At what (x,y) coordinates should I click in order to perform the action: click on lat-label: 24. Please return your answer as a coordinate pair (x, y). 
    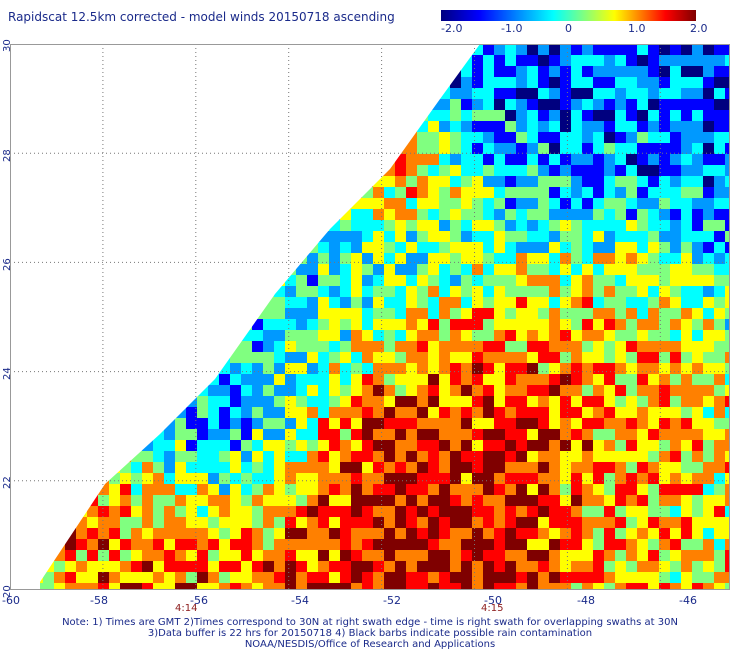
    Looking at the image, I should click on (7, 373).